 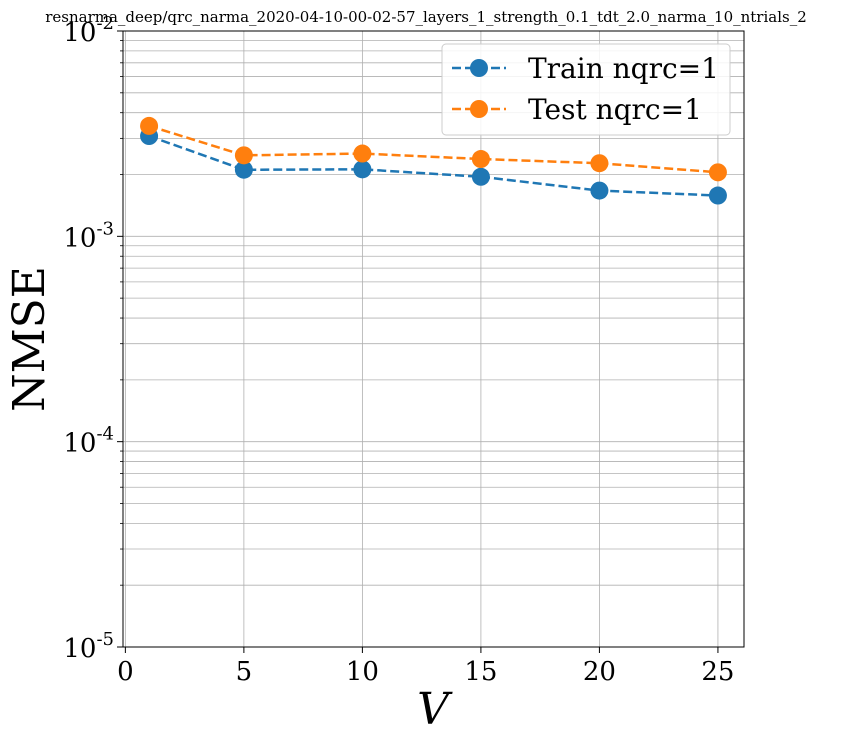 What do you see at coordinates (362, 672) in the screenshot?
I see `x-tick-label: 10` at bounding box center [362, 672].